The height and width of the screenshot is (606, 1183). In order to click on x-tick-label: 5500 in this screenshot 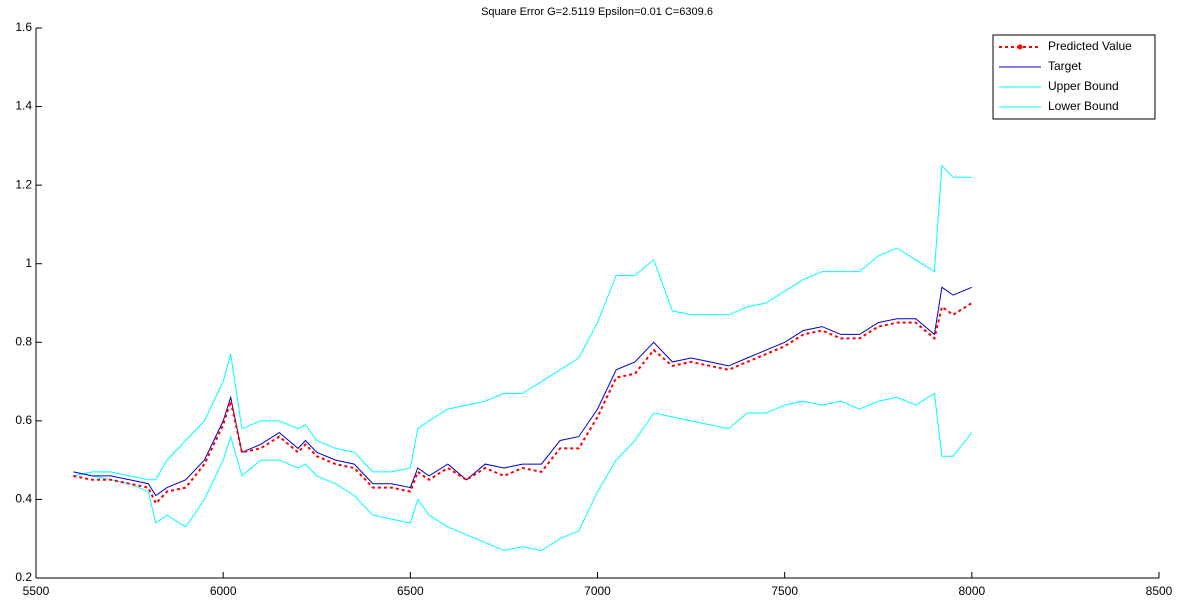, I will do `click(36, 591)`.